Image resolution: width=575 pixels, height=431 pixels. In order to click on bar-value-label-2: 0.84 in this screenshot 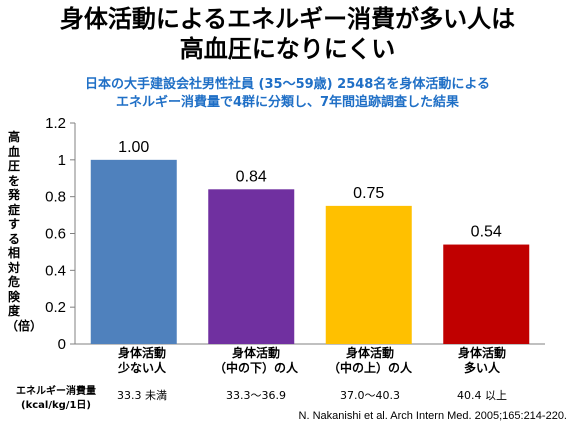, I will do `click(251, 176)`.